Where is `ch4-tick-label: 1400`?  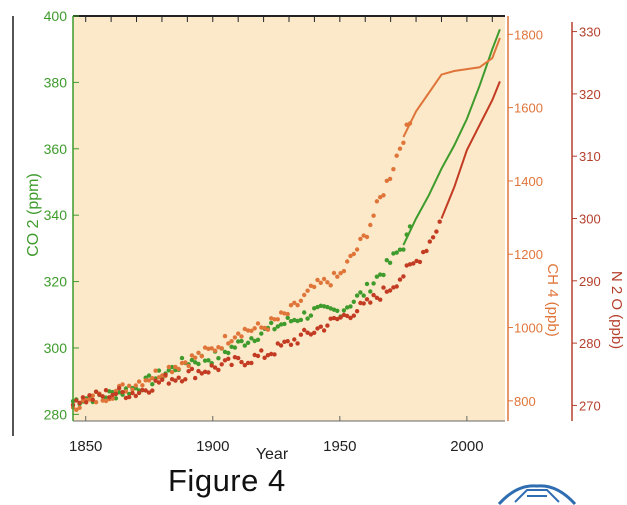
ch4-tick-label: 1400 is located at coordinates (528, 181).